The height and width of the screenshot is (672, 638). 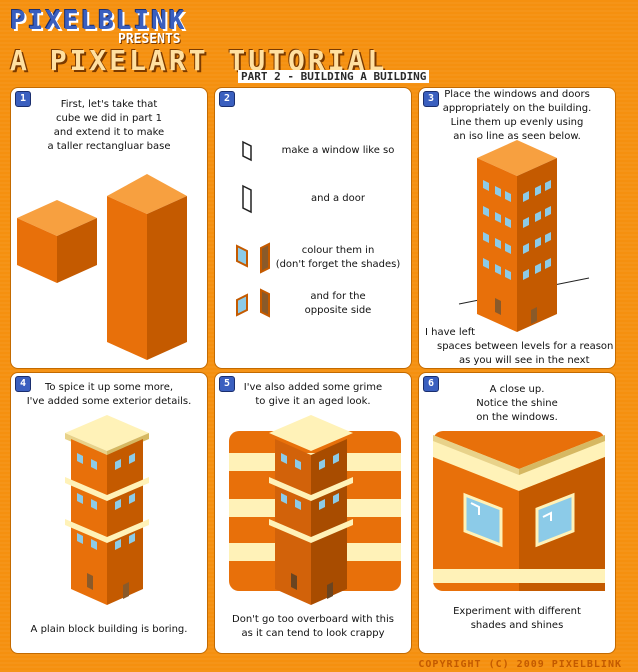 What do you see at coordinates (102, 267) in the screenshot?
I see `cube-and-tower-illustration` at bounding box center [102, 267].